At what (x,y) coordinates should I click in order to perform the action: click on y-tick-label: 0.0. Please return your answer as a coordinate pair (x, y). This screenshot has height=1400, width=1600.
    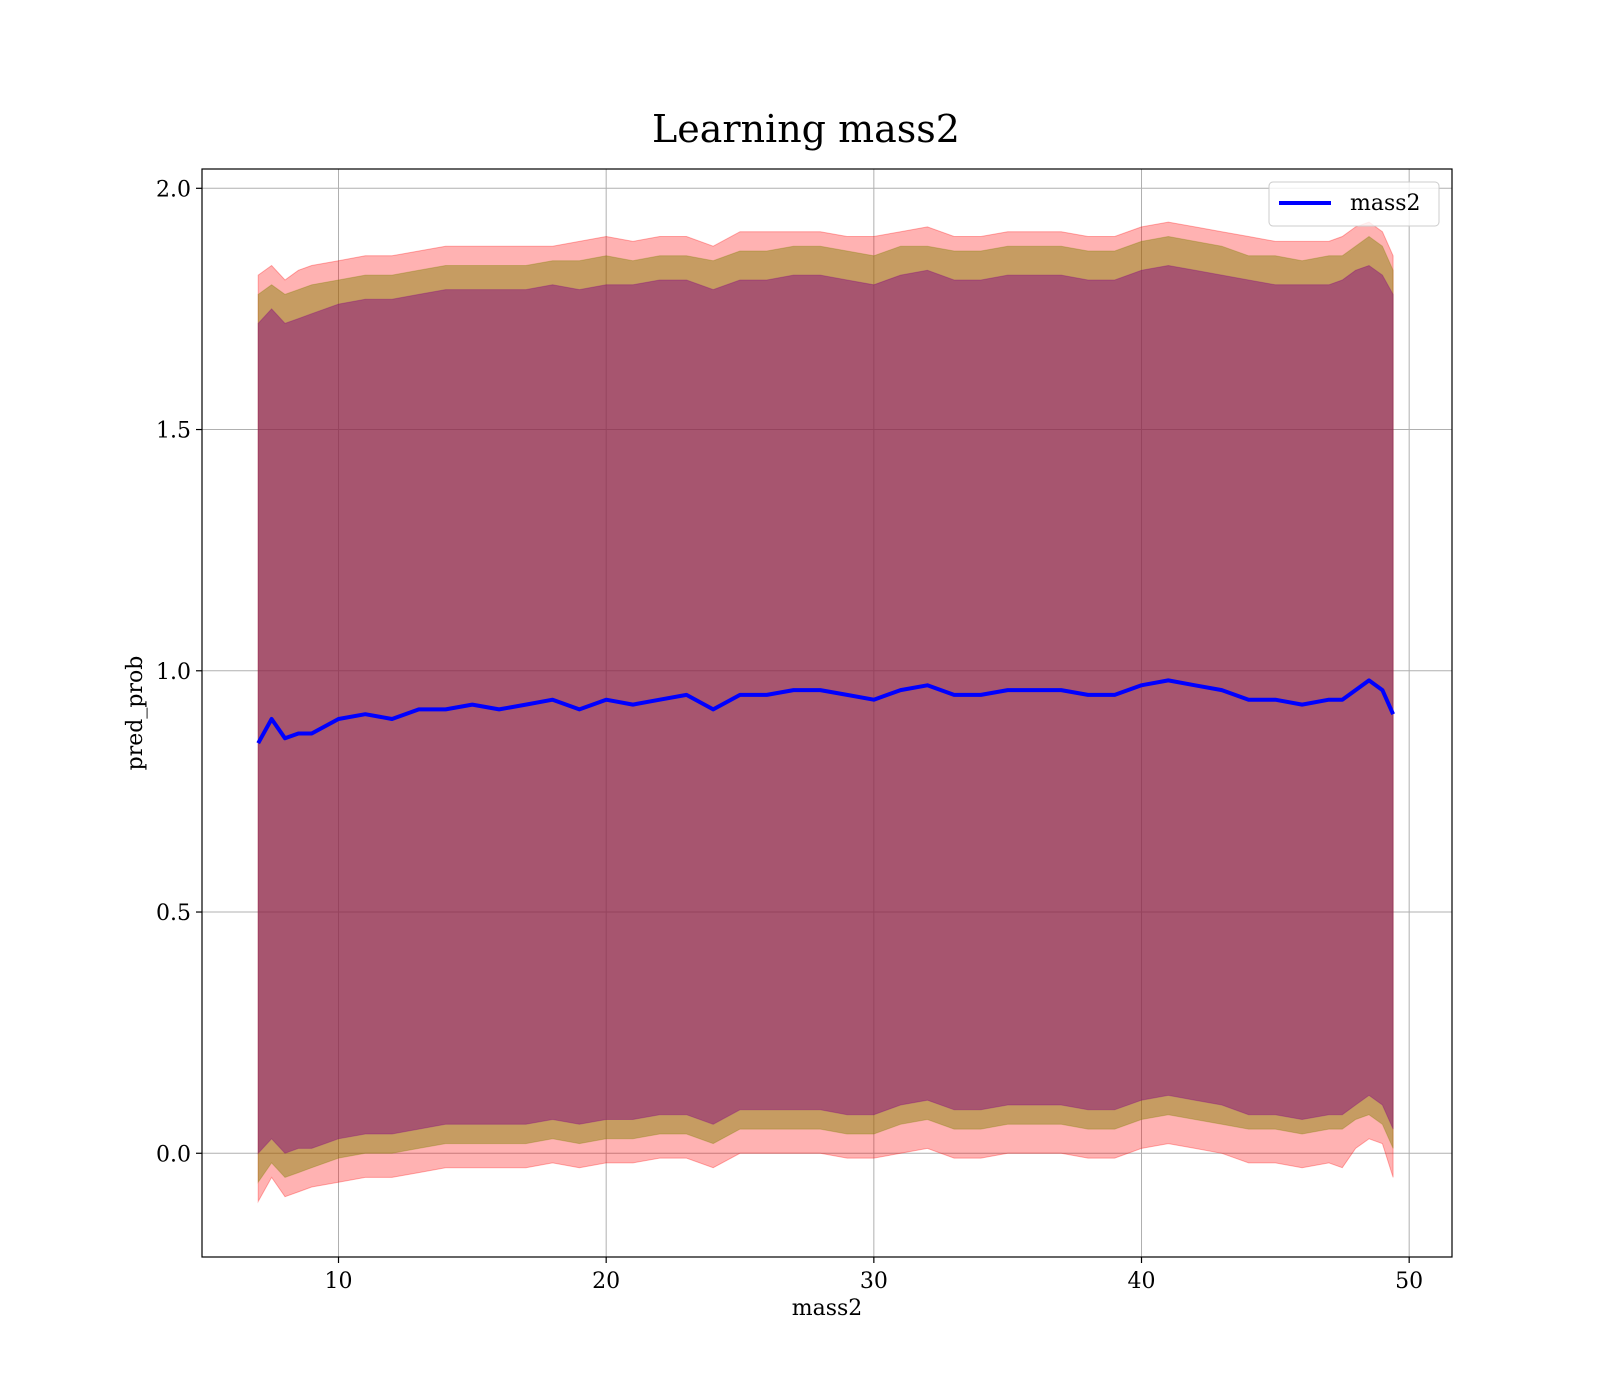
    Looking at the image, I should click on (173, 1154).